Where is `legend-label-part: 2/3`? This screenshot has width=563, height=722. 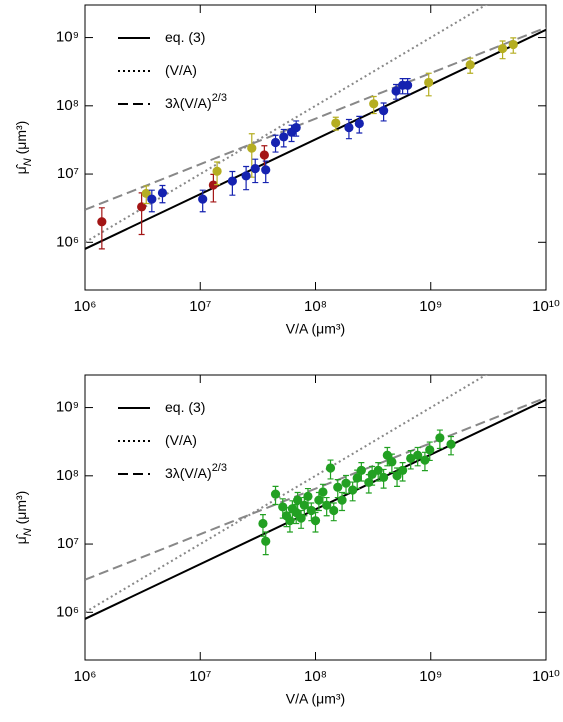
legend-label-part: 2/3 is located at coordinates (219, 98).